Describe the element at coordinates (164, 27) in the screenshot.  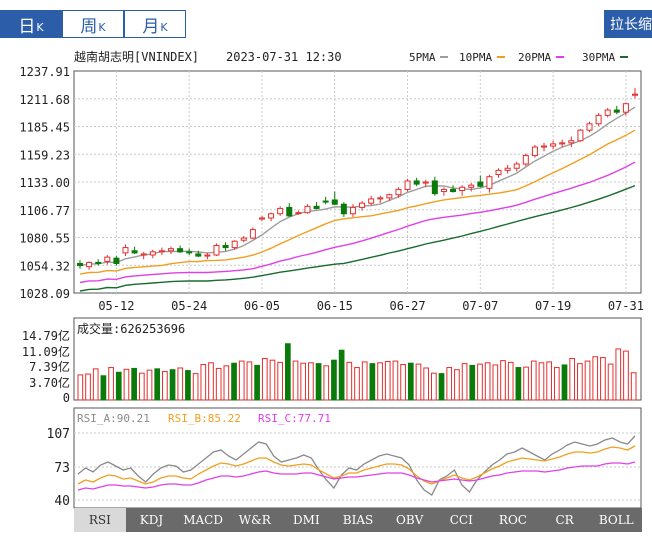
I see `tab-monthly-suffix: K` at that location.